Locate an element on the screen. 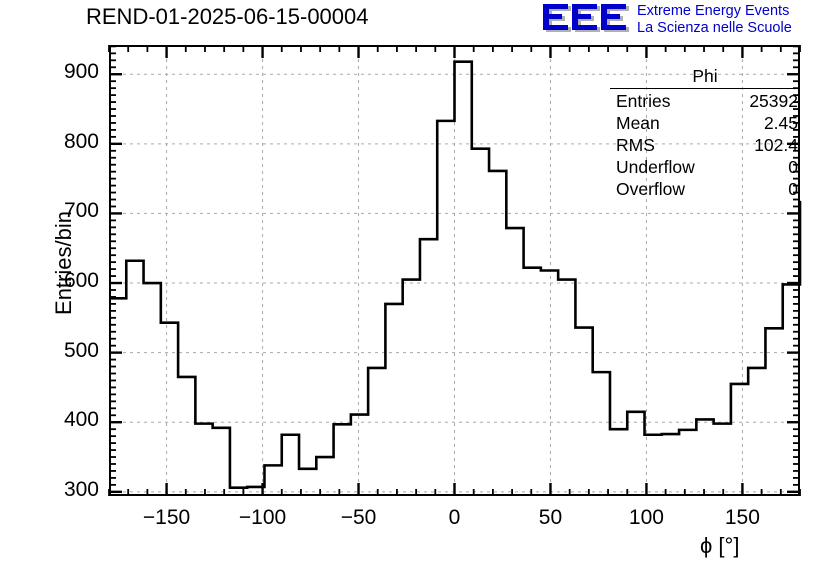  x-tick-label: 150 is located at coordinates (742, 517).